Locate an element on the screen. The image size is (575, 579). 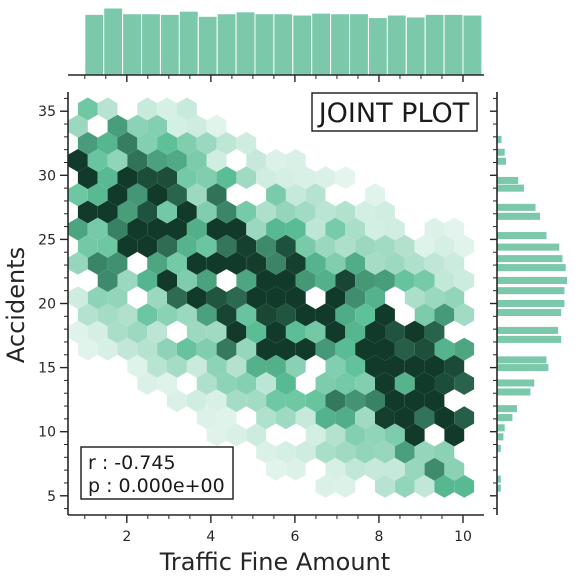
marginal-x-histogram is located at coordinates (276, 44).